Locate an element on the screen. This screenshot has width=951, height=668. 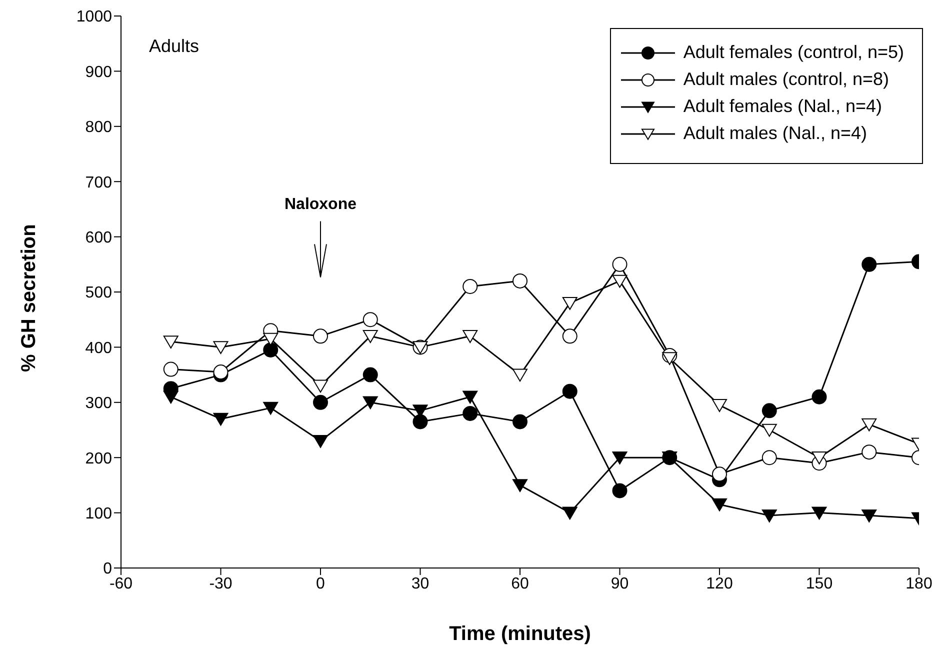
x-tick-label: 60 is located at coordinates (520, 583).